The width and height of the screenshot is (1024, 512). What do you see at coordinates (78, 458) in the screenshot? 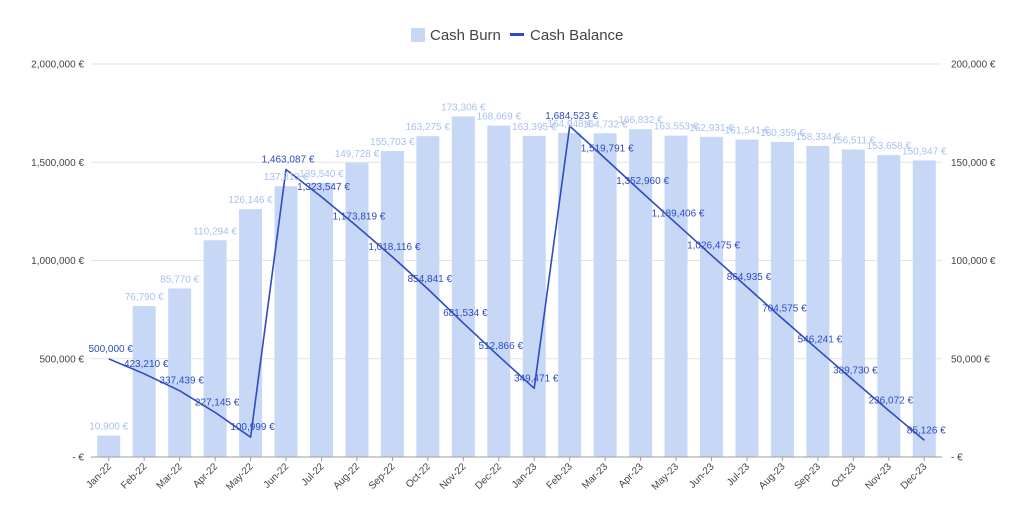
I see `left-axis-tick-label: - €` at bounding box center [78, 458].